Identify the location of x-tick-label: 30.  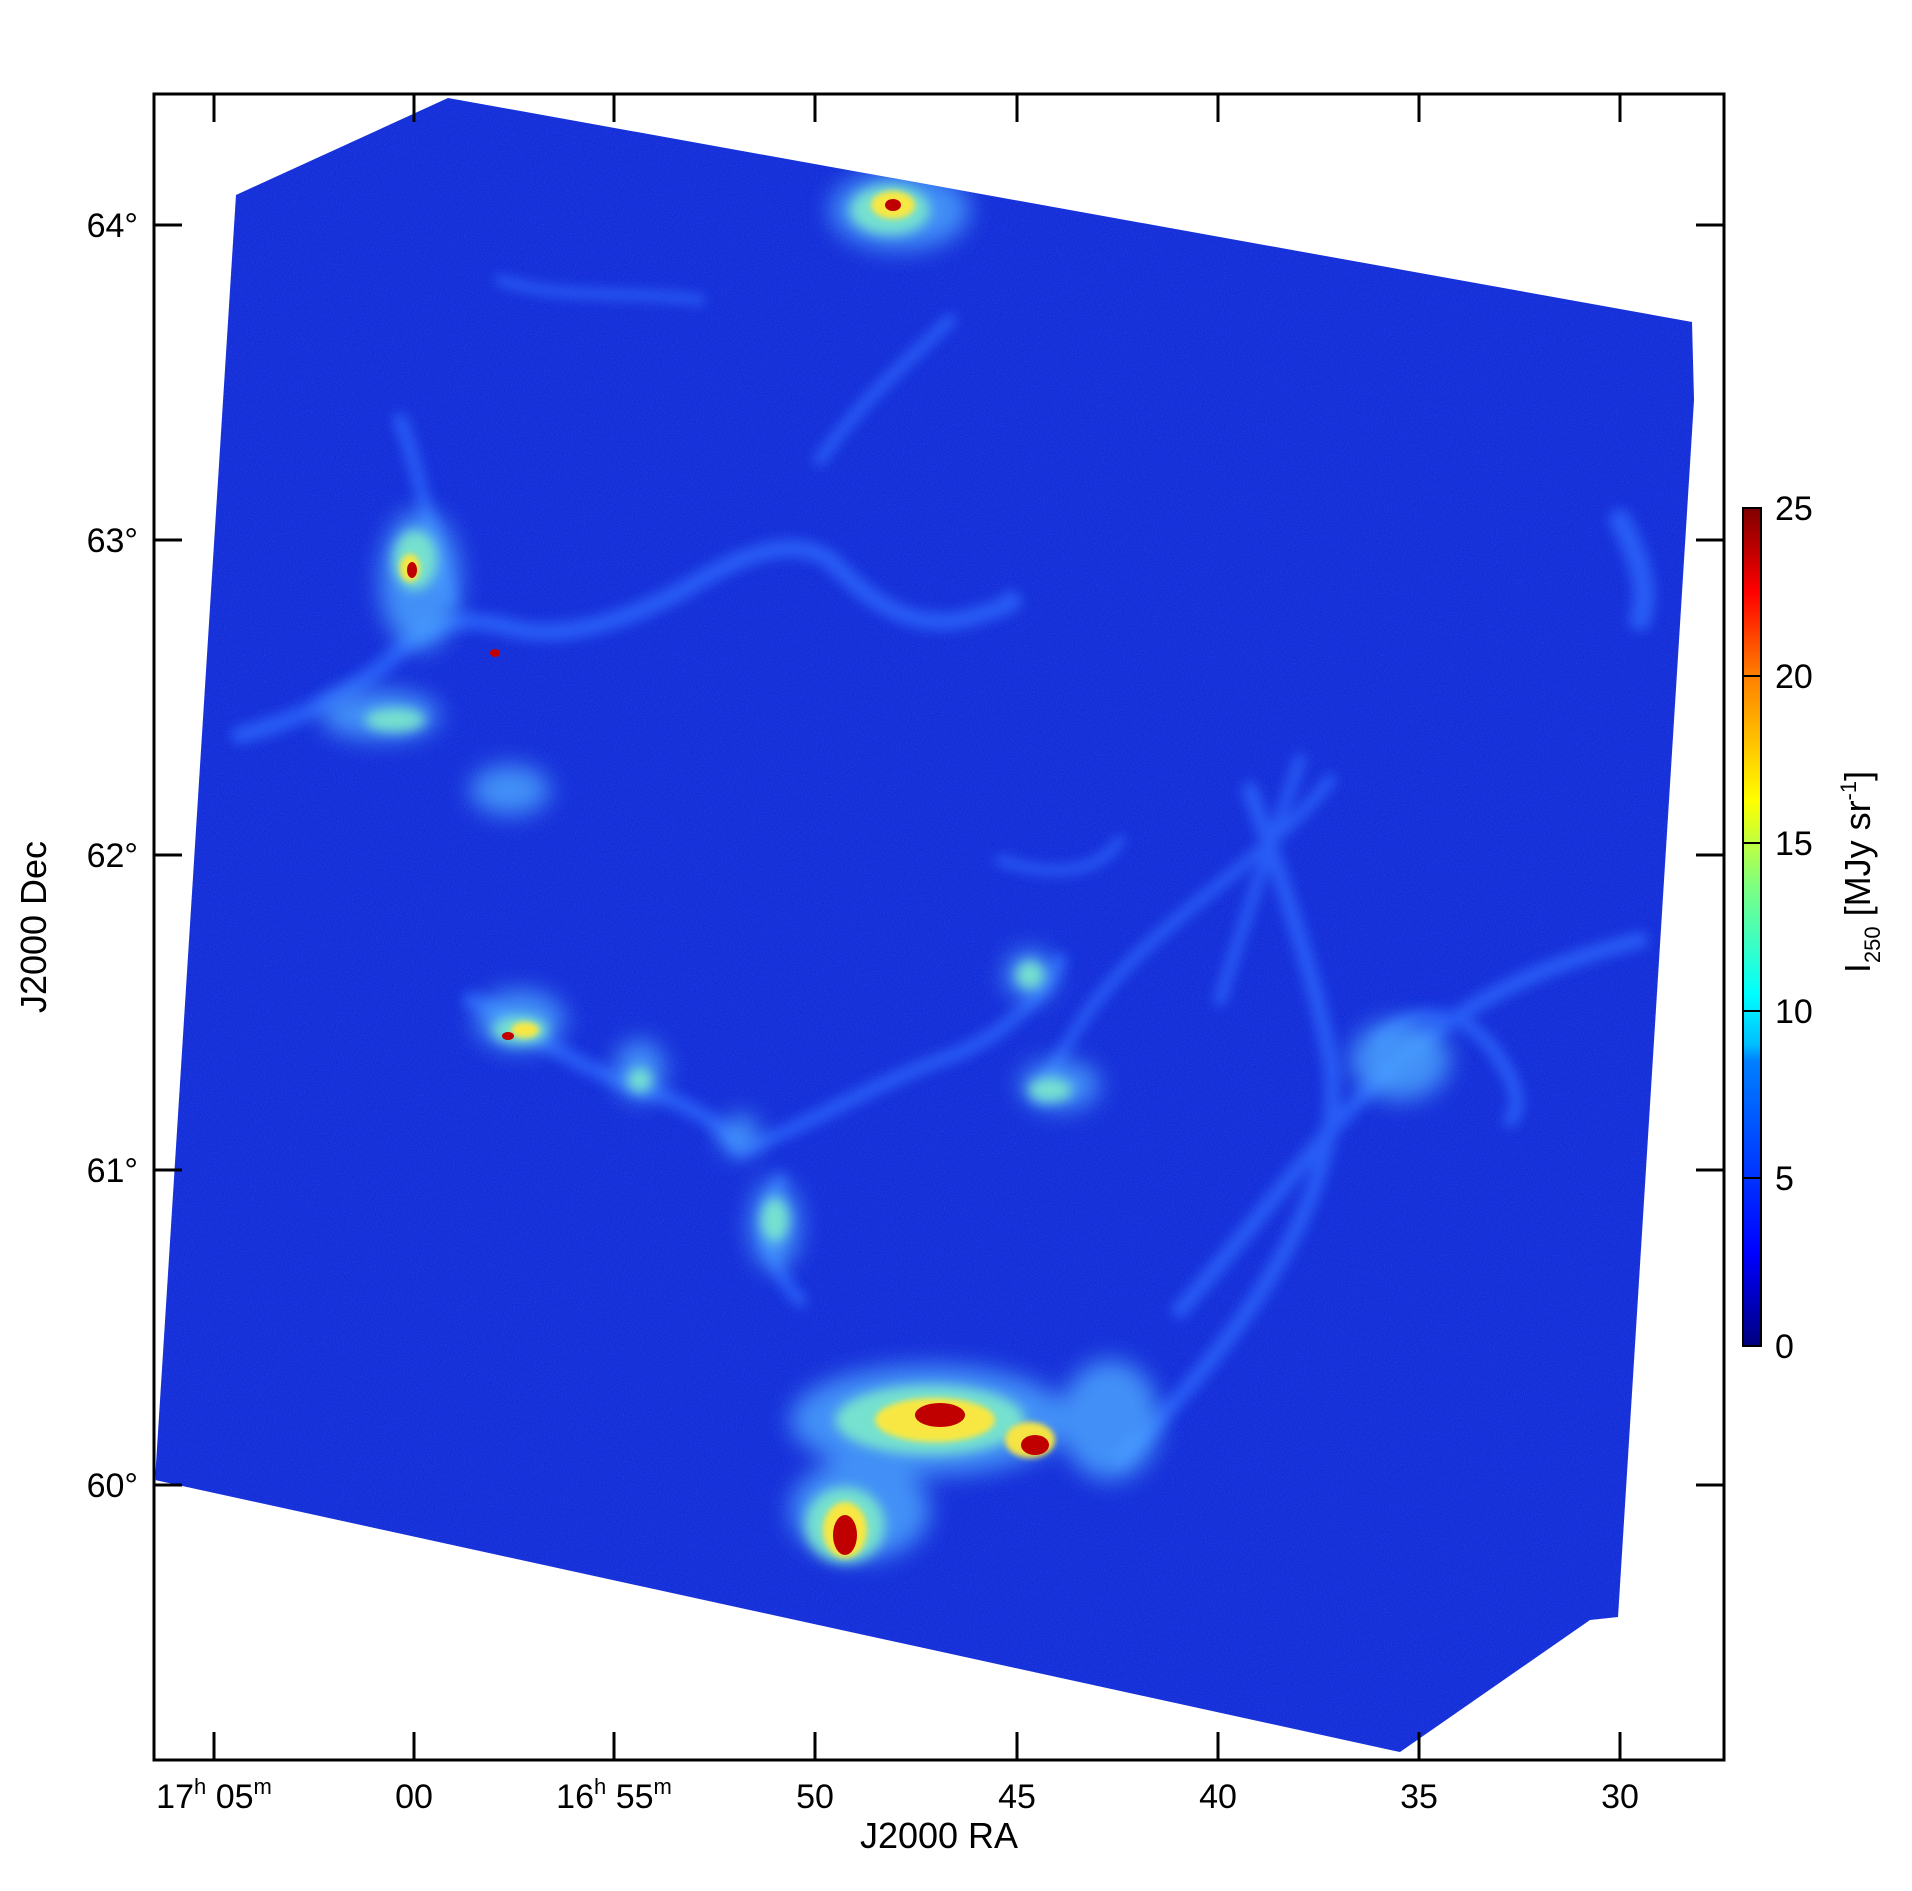
(1620, 1797).